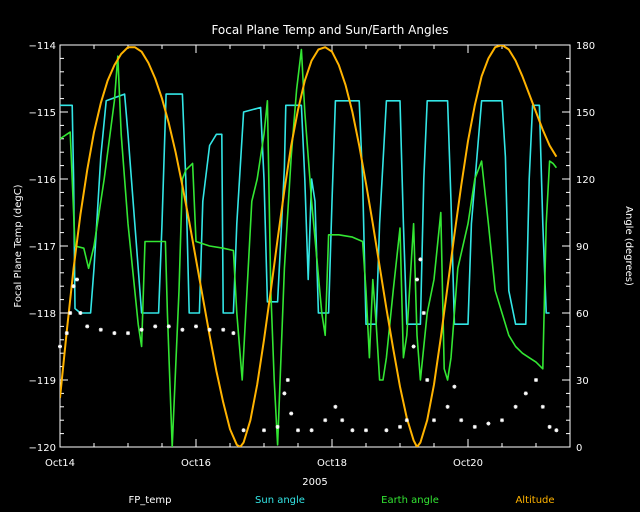 The image size is (640, 512). Describe the element at coordinates (579, 448) in the screenshot. I see `y-right-tick-label: 0` at that location.